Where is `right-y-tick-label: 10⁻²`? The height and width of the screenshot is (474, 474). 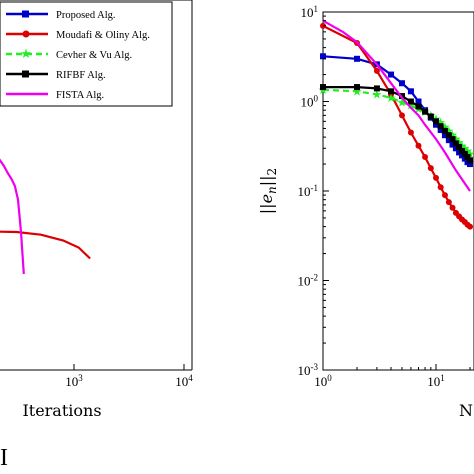 right-y-tick-label: 10⁻² is located at coordinates (308, 281).